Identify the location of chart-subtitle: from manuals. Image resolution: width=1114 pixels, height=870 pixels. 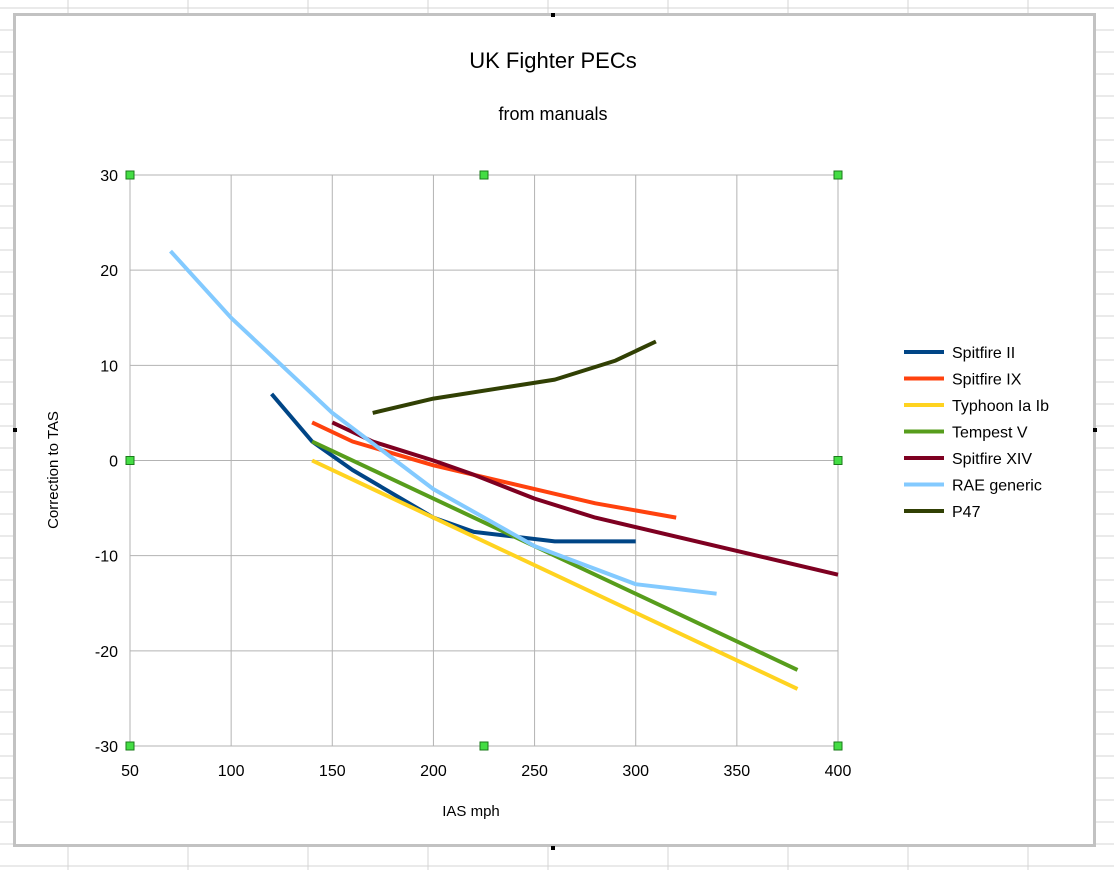
(552, 114).